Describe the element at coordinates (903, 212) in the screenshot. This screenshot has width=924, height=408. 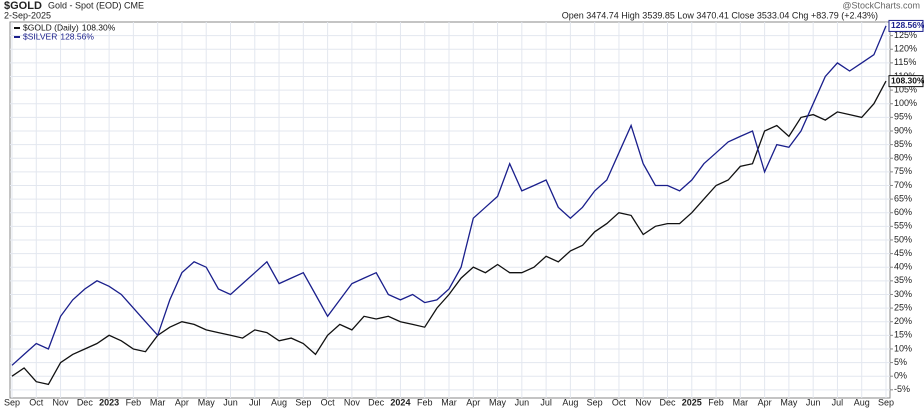
I see `y-tick-label: 60%` at that location.